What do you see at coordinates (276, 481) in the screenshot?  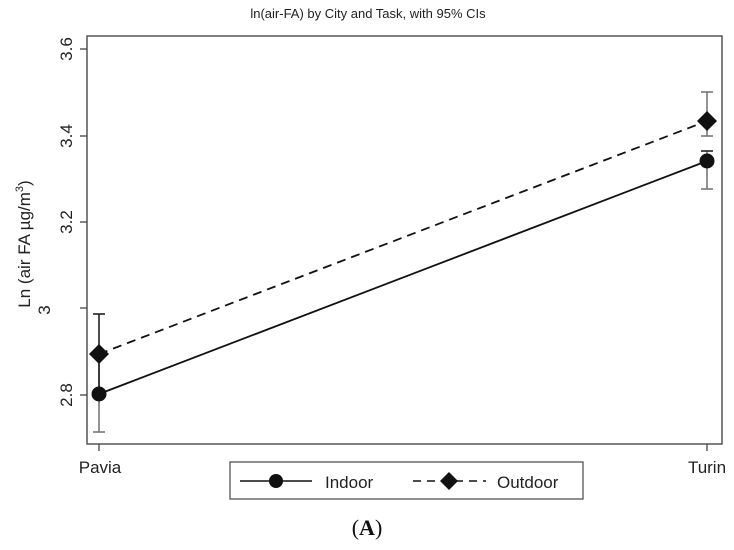 I see `legend-circle-icon` at bounding box center [276, 481].